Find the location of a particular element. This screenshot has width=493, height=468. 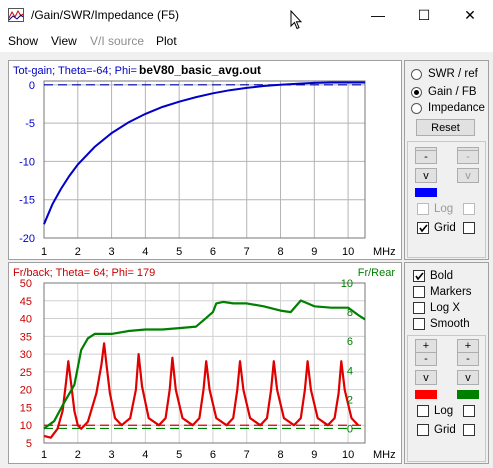

log-left-check: Log is located at coordinates (435, 209).